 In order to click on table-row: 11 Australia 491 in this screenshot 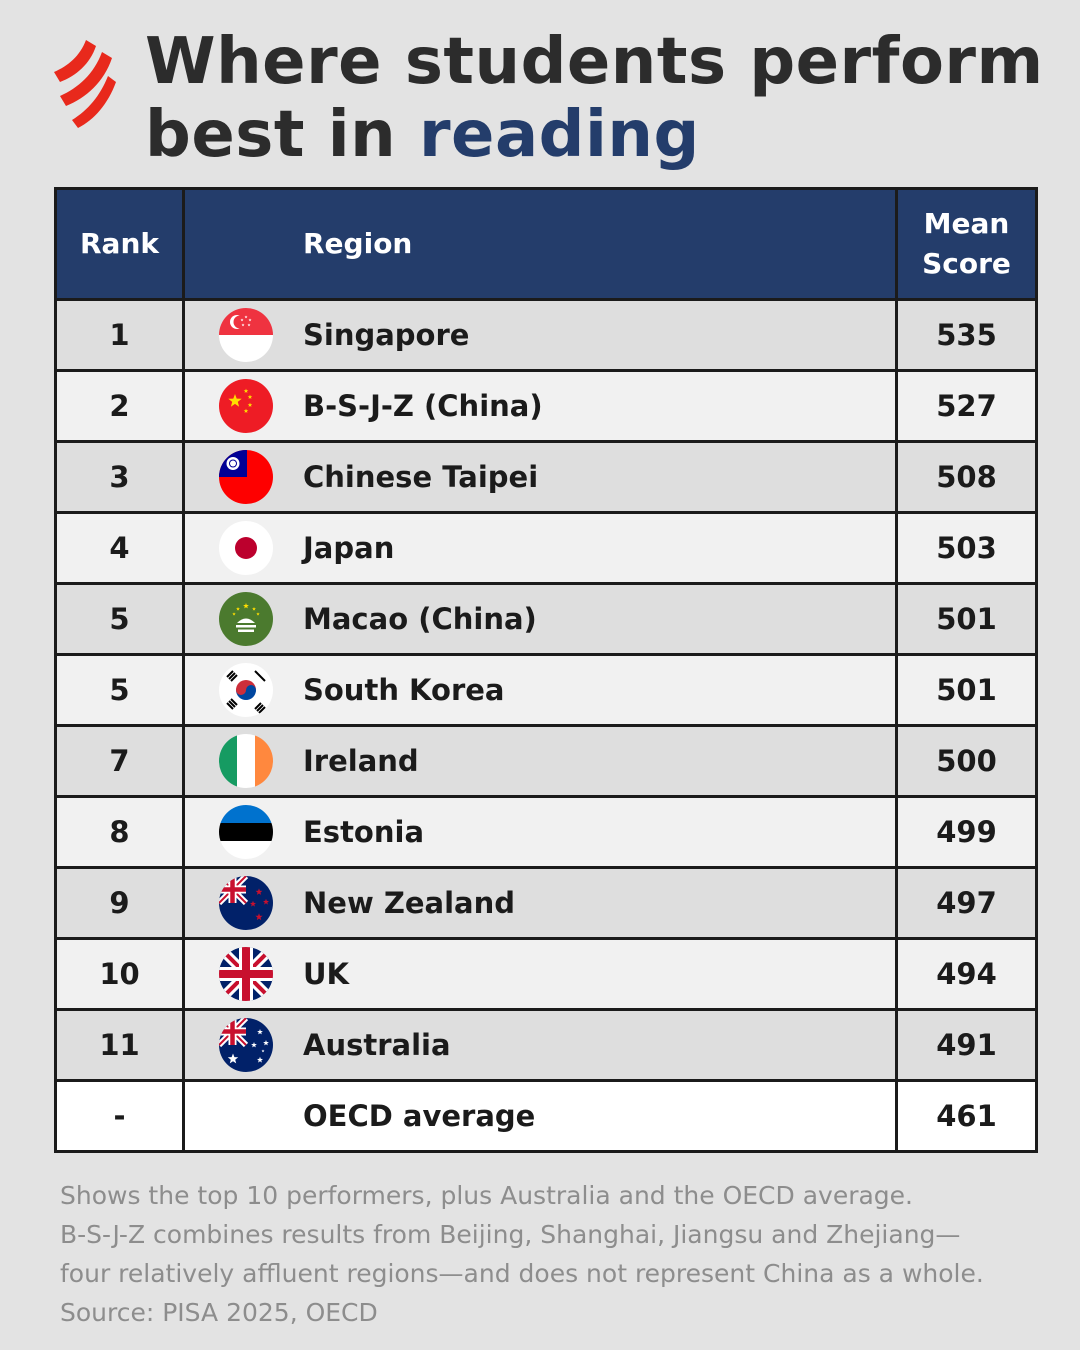, I will do `click(546, 1045)`.